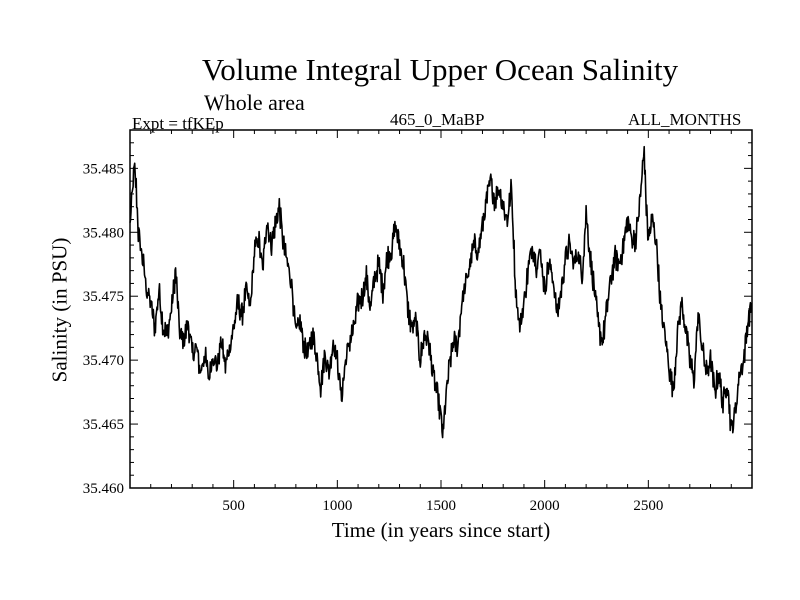  Describe the element at coordinates (441, 530) in the screenshot. I see `x-axis-label: Time (in years since start)` at that location.